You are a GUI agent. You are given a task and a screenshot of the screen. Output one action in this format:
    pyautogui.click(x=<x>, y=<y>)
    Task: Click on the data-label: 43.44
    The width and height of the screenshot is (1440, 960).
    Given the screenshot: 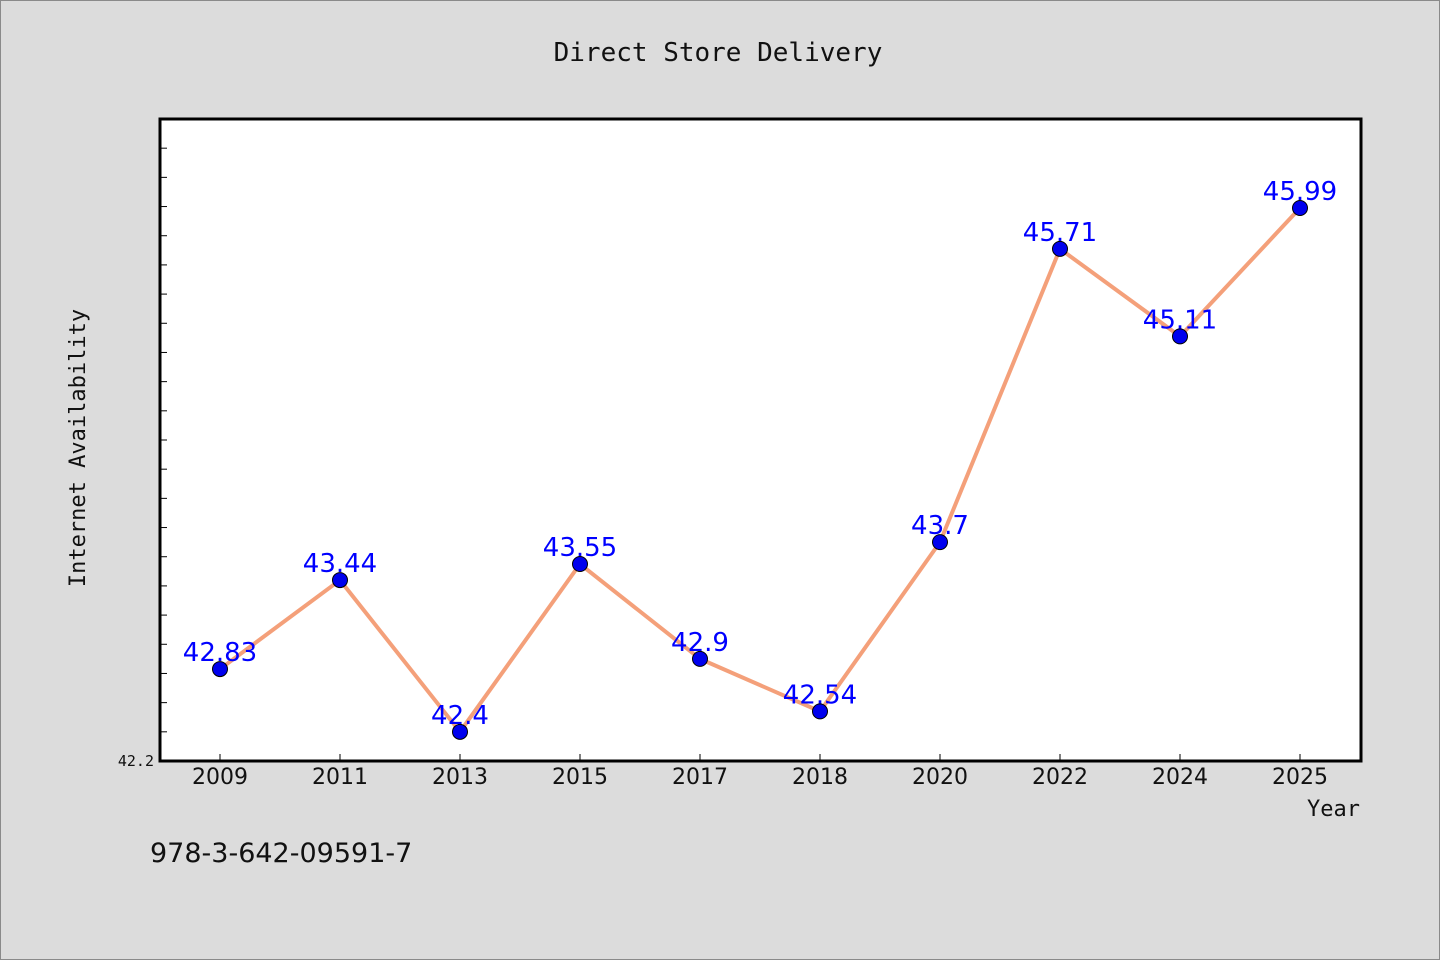 What is the action you would take?
    pyautogui.click(x=340, y=564)
    